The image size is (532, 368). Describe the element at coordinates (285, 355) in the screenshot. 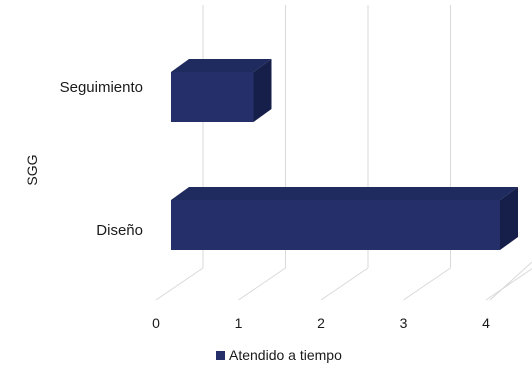

I see `legend-label: Atendido a tiempo` at that location.